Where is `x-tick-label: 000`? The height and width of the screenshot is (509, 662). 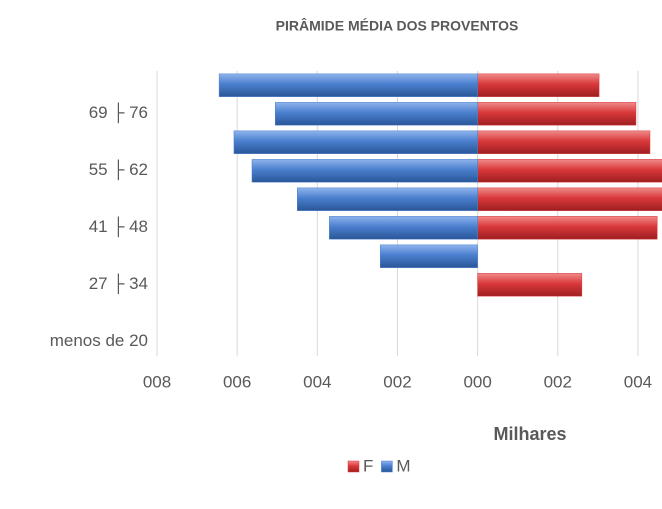 x-tick-label: 000 is located at coordinates (477, 381).